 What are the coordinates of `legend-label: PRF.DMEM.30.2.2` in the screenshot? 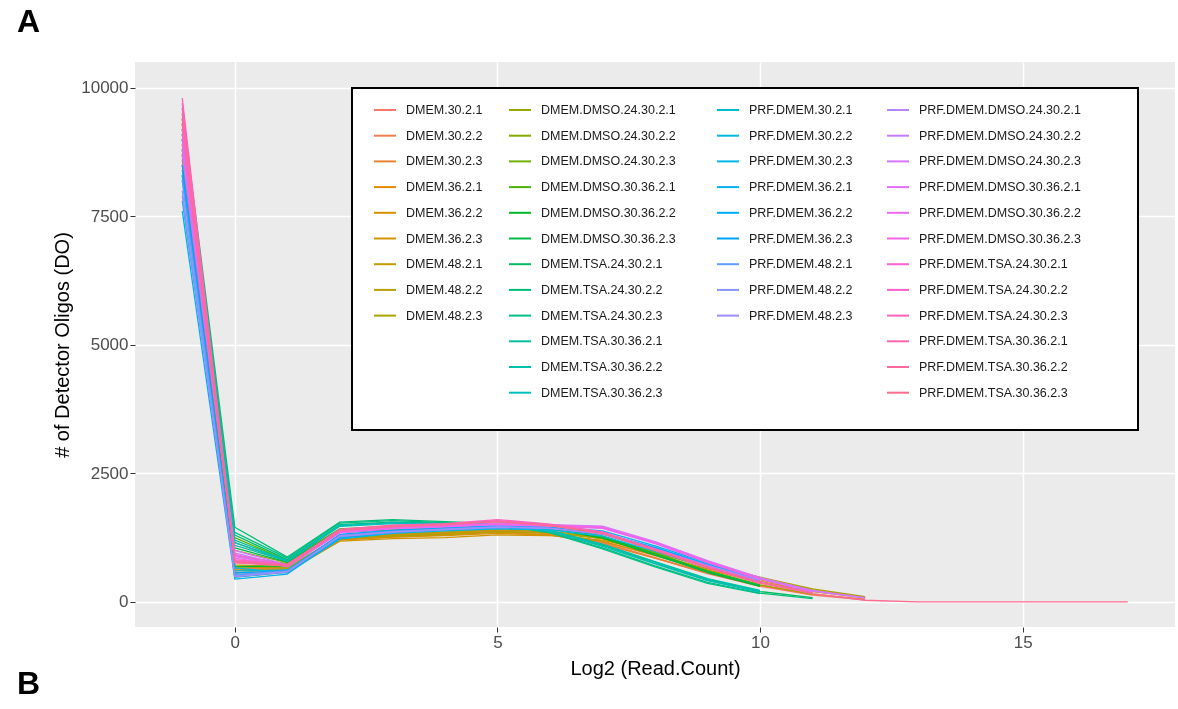 It's located at (801, 135).